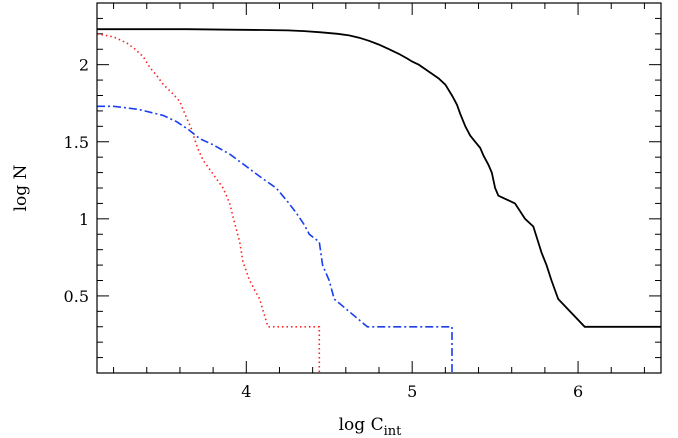 The height and width of the screenshot is (438, 678). I want to click on y-tick-label: 2, so click(84, 65).